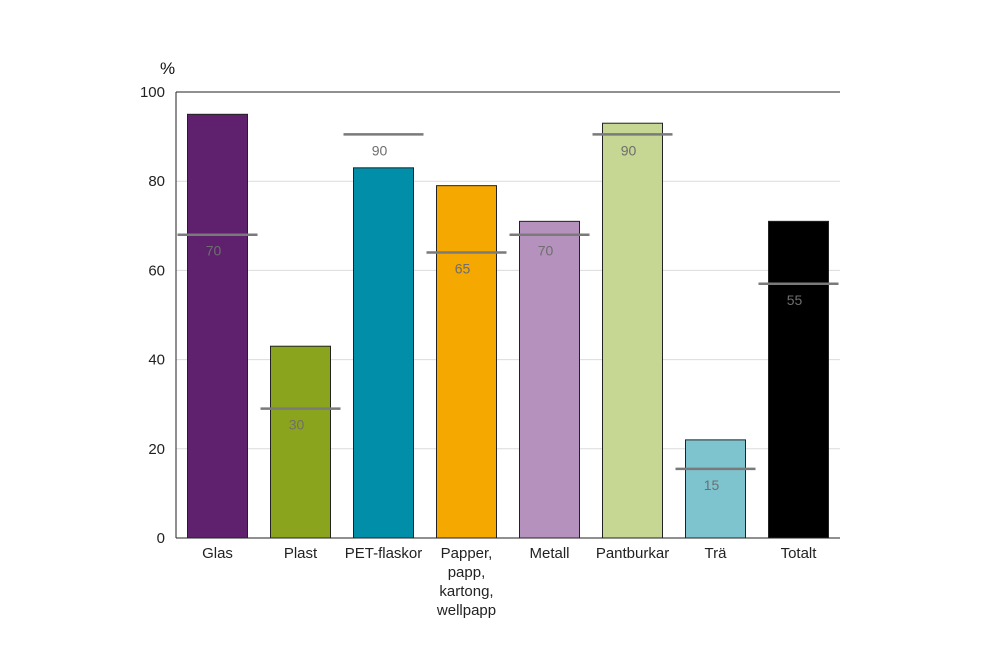 Image resolution: width=990 pixels, height=657 pixels. Describe the element at coordinates (152, 92) in the screenshot. I see `y-tick-label: 100` at that location.